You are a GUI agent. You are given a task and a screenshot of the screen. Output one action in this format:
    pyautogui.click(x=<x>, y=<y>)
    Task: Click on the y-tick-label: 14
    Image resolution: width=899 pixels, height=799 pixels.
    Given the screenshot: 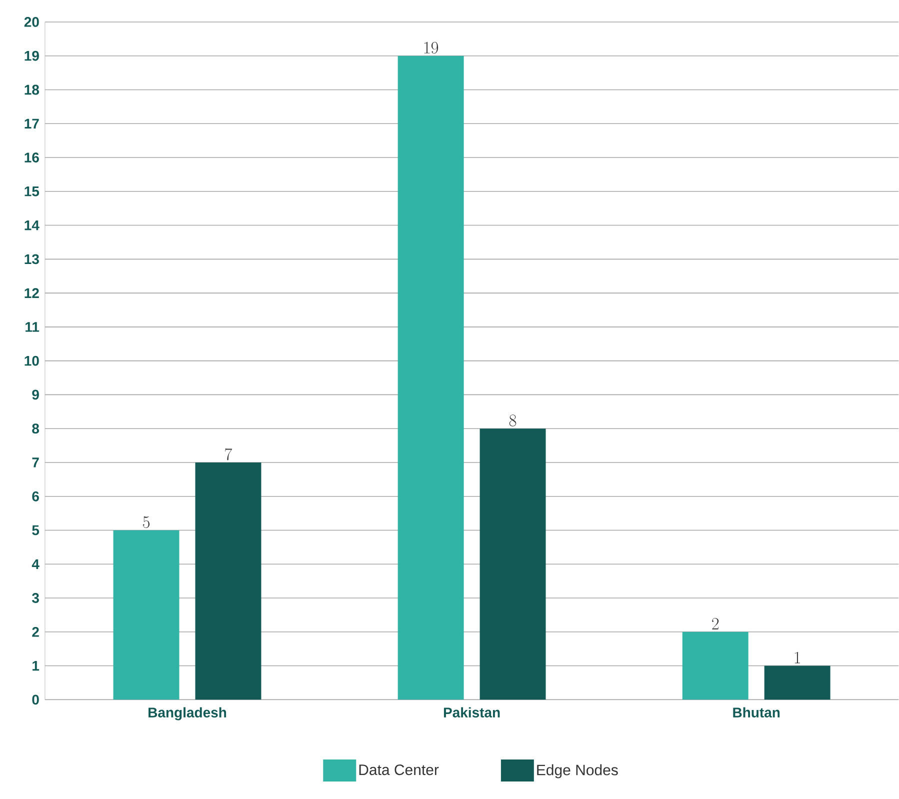 What is the action you would take?
    pyautogui.click(x=32, y=225)
    